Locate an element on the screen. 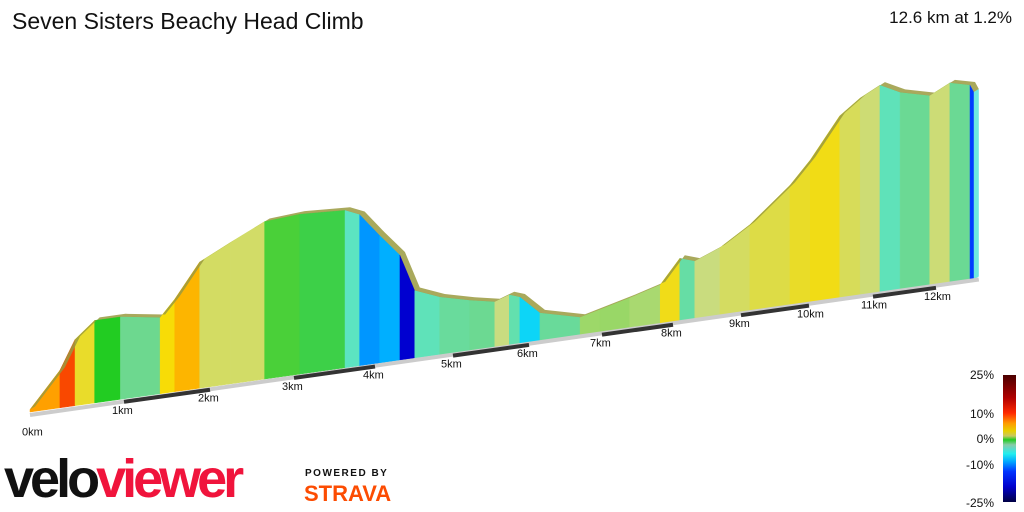 The width and height of the screenshot is (1024, 512). strava-logo: STRAVA is located at coordinates (348, 493).